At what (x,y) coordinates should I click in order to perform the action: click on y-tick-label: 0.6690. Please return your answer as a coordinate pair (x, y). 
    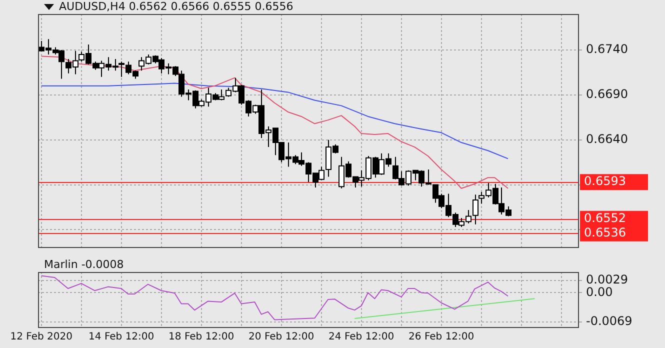
    Looking at the image, I should click on (607, 94).